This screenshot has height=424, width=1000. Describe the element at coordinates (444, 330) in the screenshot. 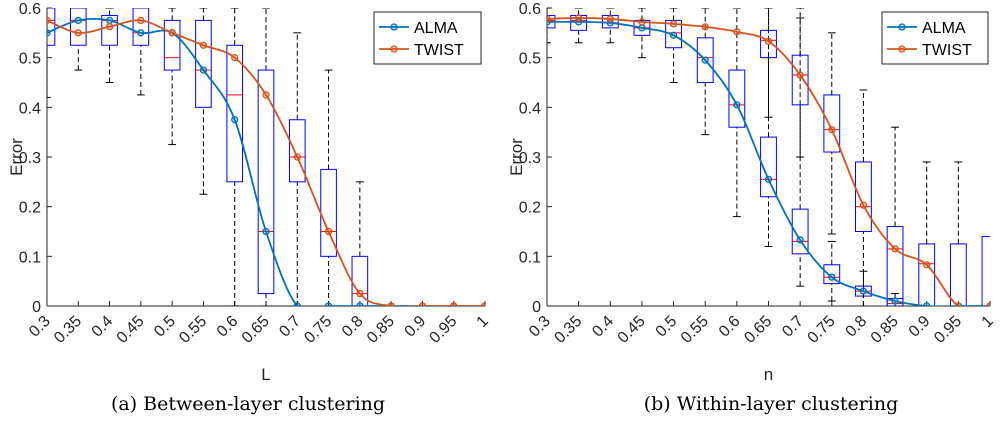

I see `x-tick-label: 0.95` at that location.